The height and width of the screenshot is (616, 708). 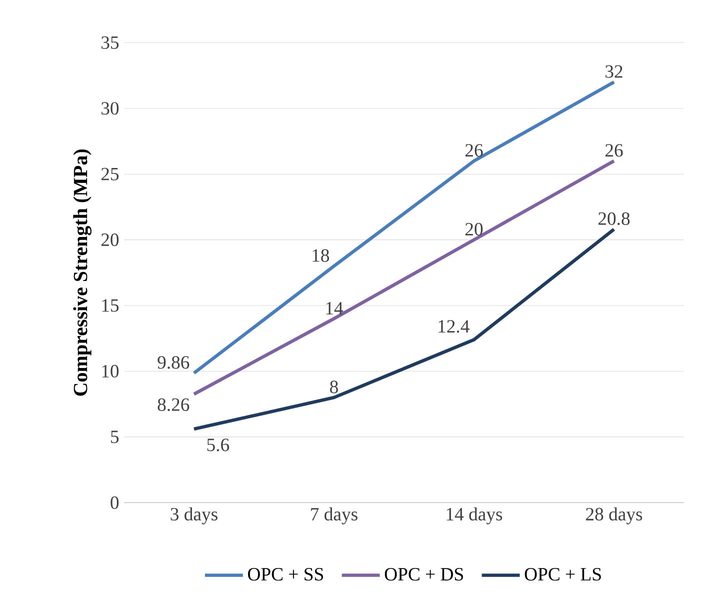 I want to click on data-label: 14, so click(x=335, y=308).